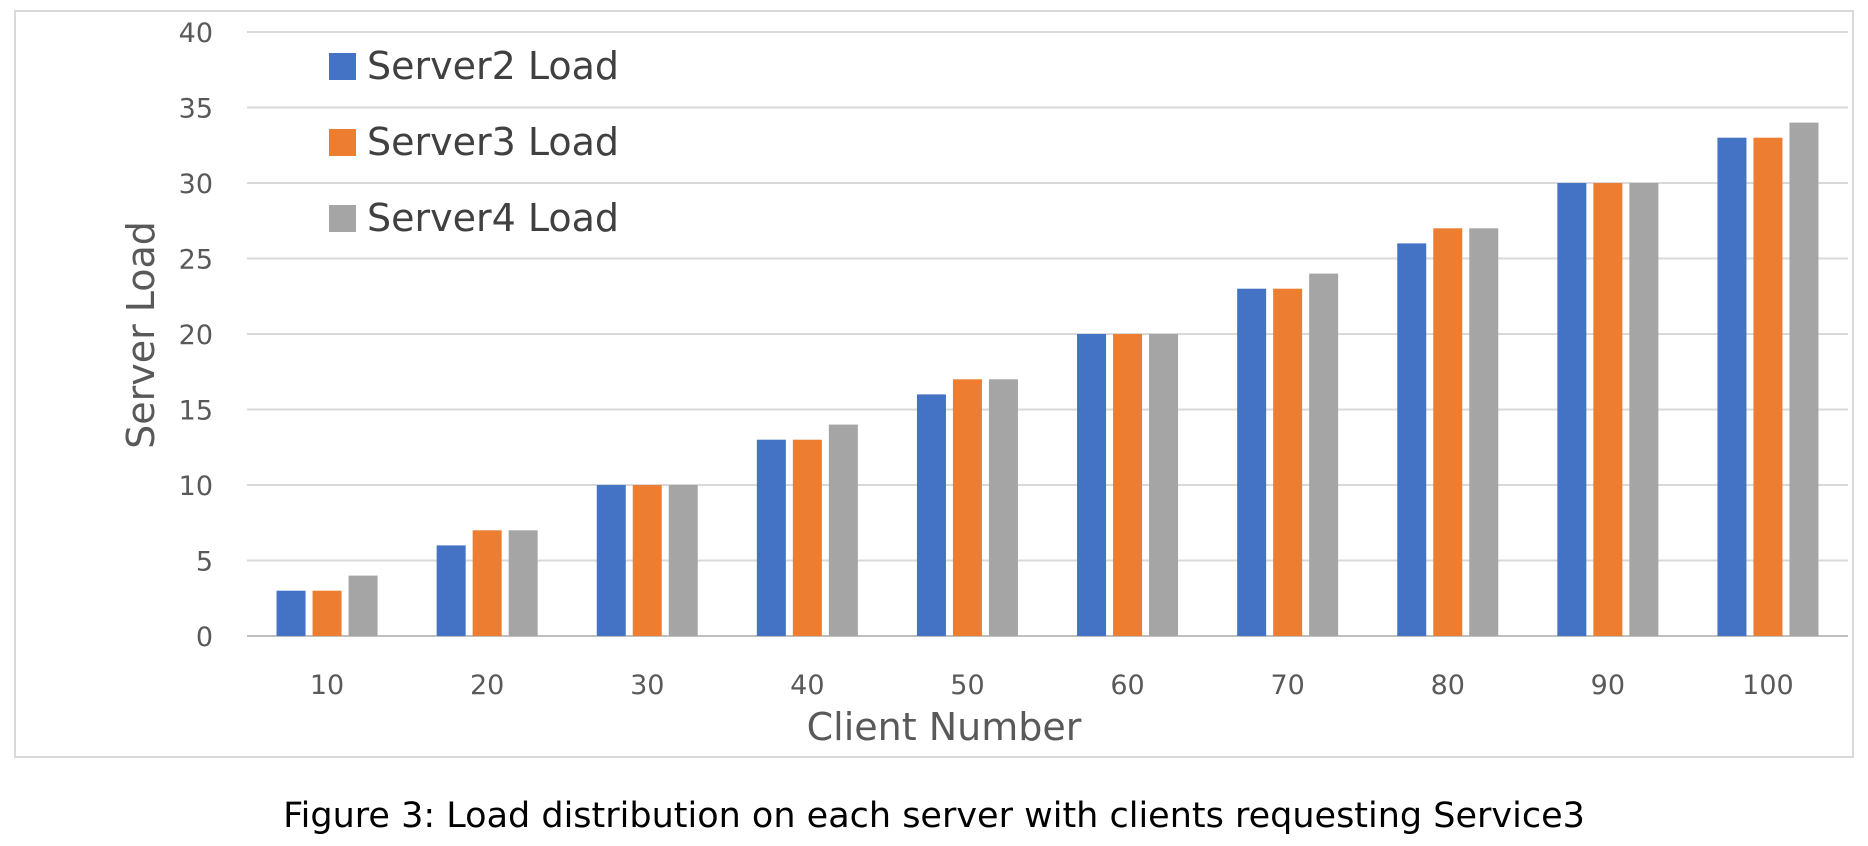 The image size is (1868, 846). I want to click on y-tick-label: 40, so click(196, 33).